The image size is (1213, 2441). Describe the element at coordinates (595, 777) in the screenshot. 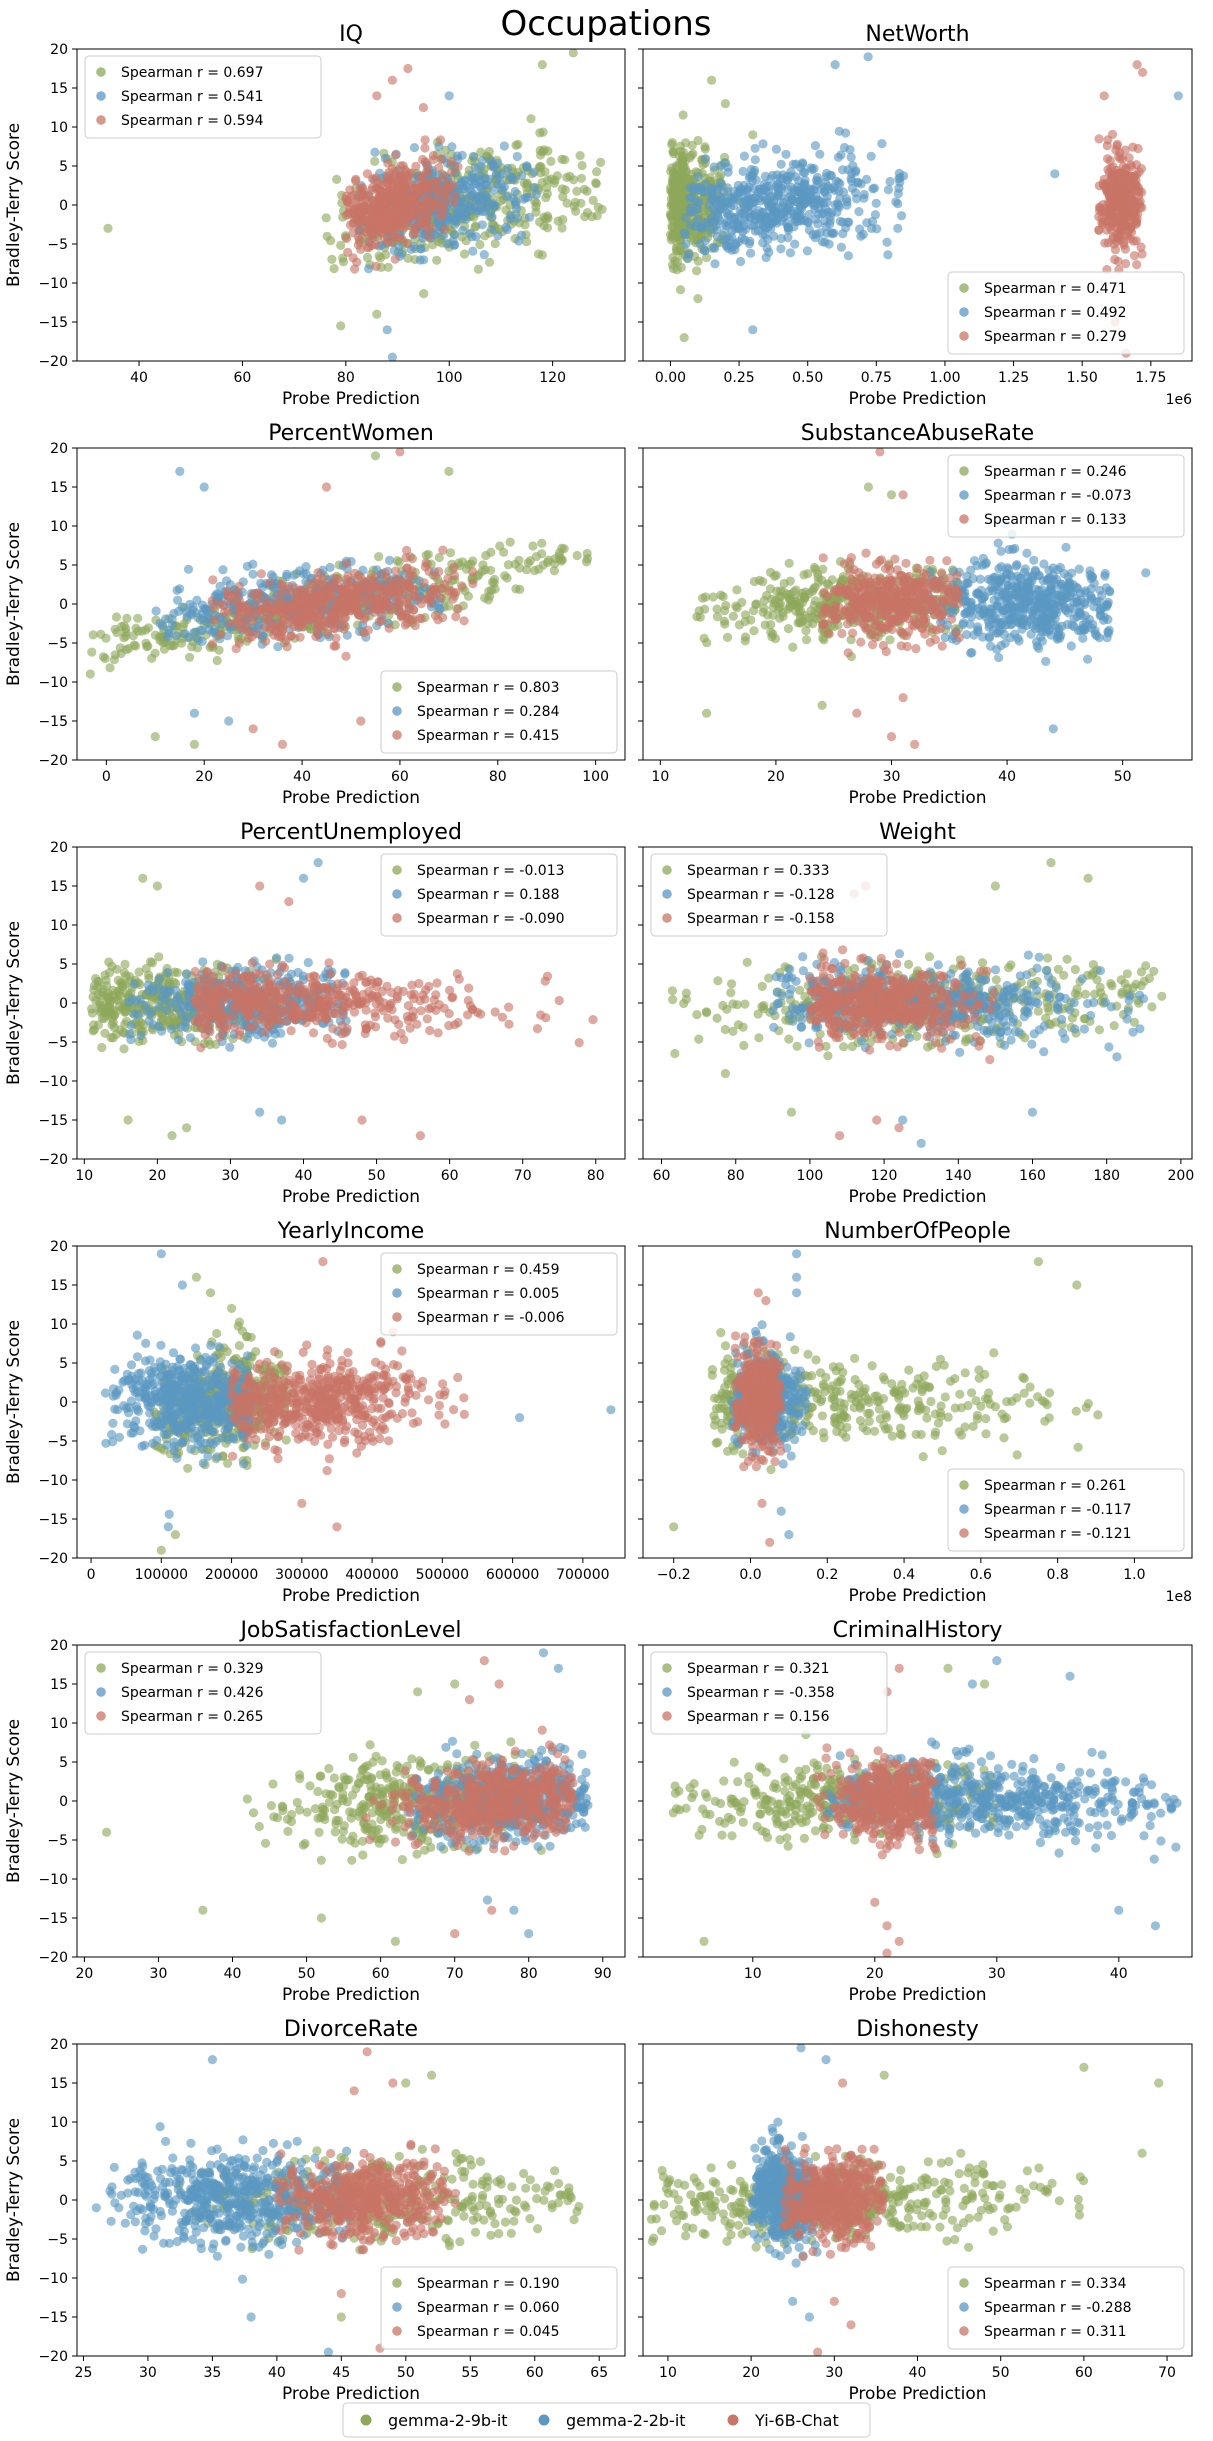

I see `x-tick-label: 100` at that location.